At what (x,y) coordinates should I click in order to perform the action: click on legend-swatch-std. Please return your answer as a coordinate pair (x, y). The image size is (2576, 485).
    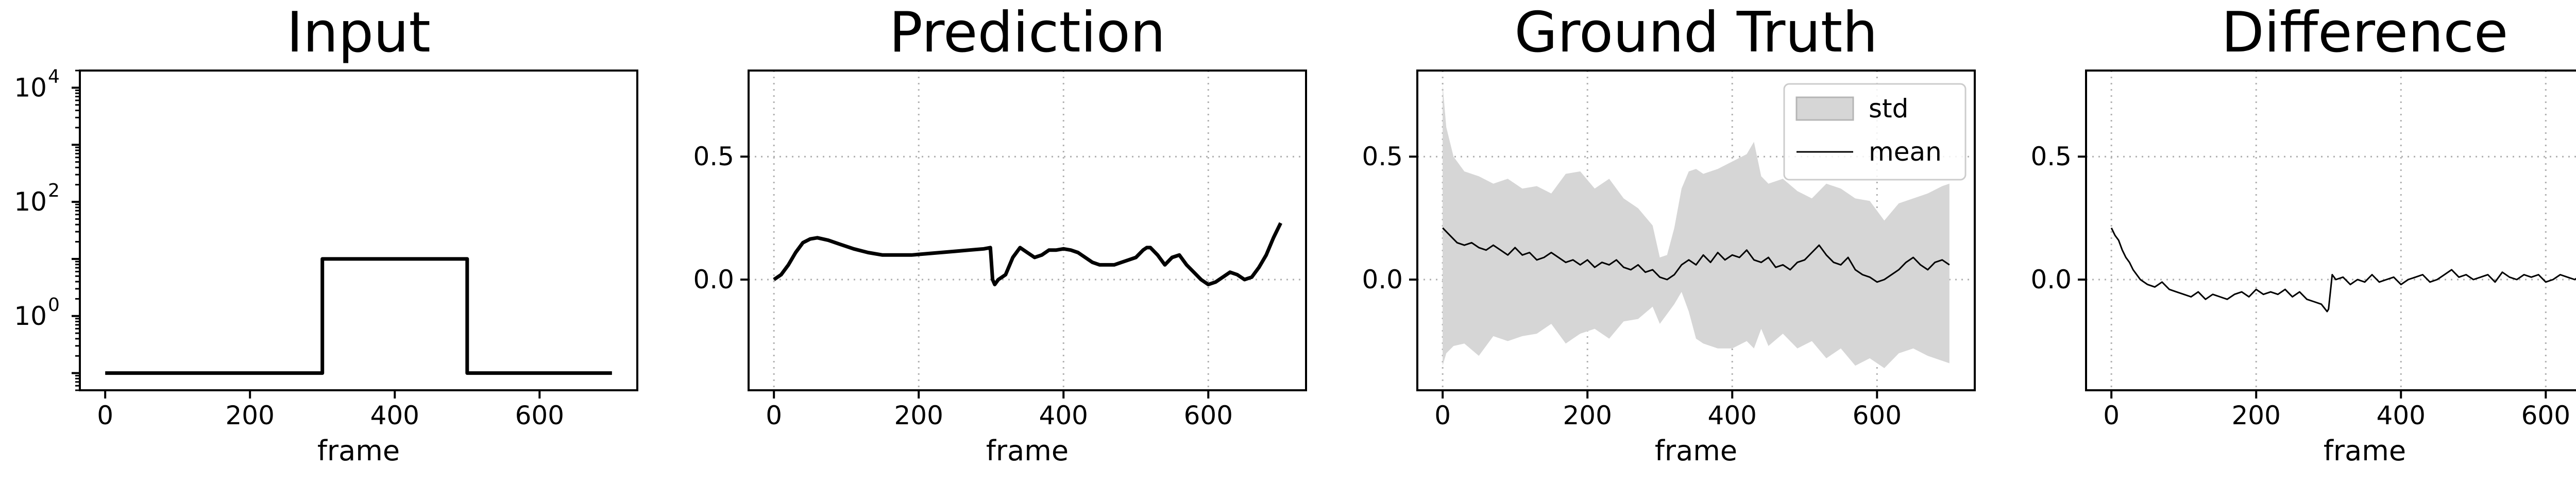
    Looking at the image, I should click on (1824, 108).